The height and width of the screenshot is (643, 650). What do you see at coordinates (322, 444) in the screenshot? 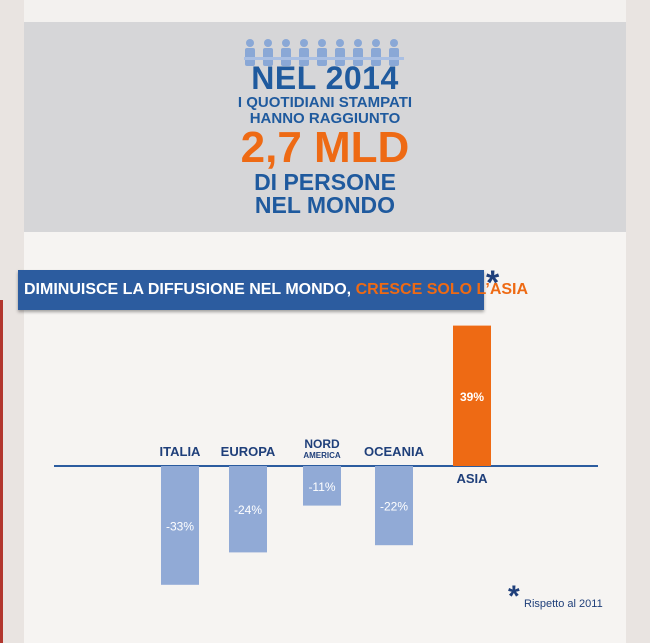
I see `category-label-2: NORD` at bounding box center [322, 444].